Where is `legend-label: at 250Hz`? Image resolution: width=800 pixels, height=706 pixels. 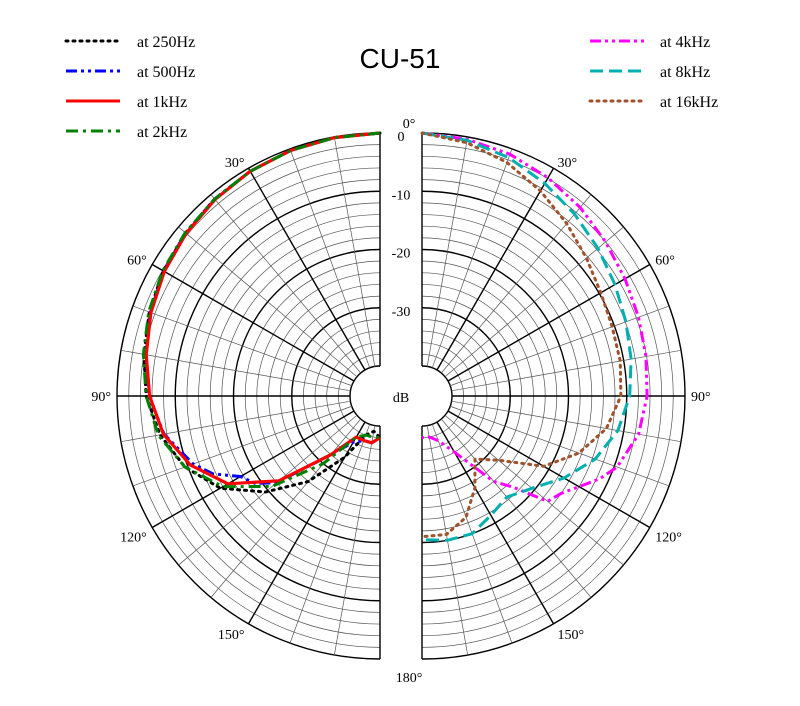 legend-label: at 250Hz is located at coordinates (166, 42).